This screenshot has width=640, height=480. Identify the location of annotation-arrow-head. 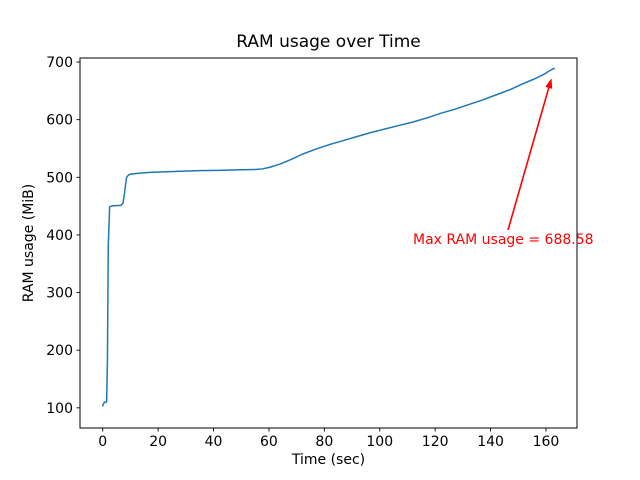
(549, 83).